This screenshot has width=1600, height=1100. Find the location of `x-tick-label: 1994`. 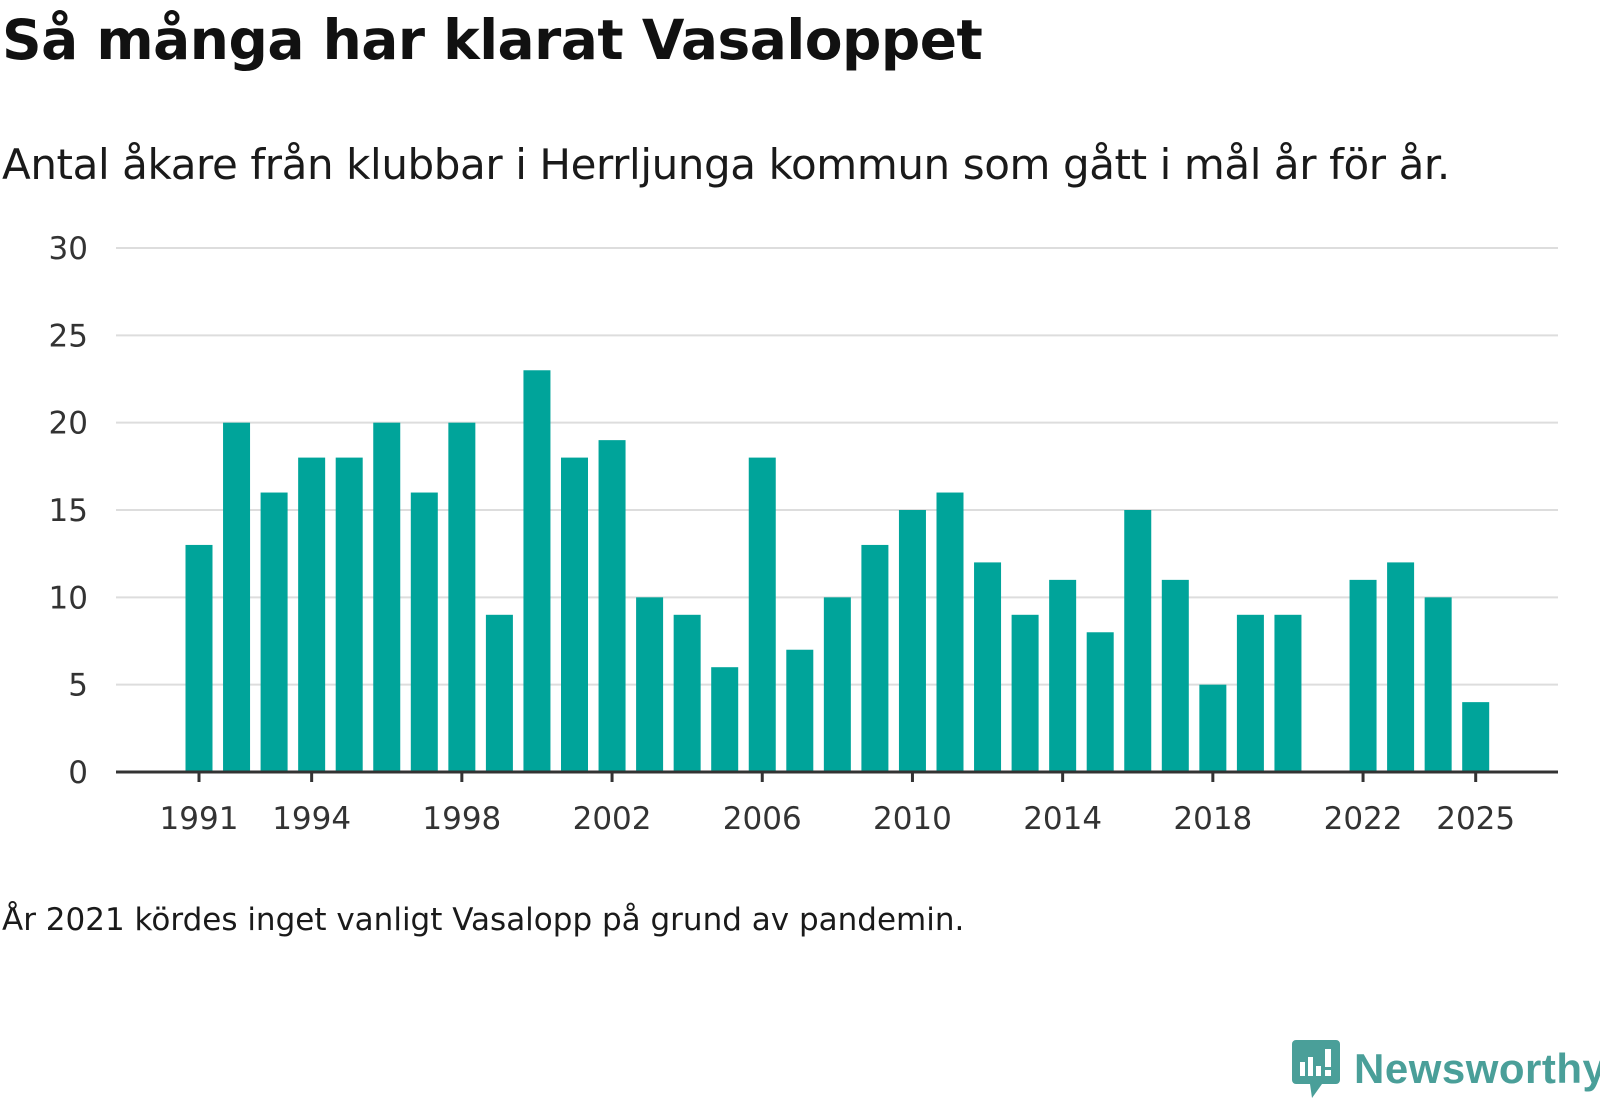

x-tick-label: 1994 is located at coordinates (311, 819).